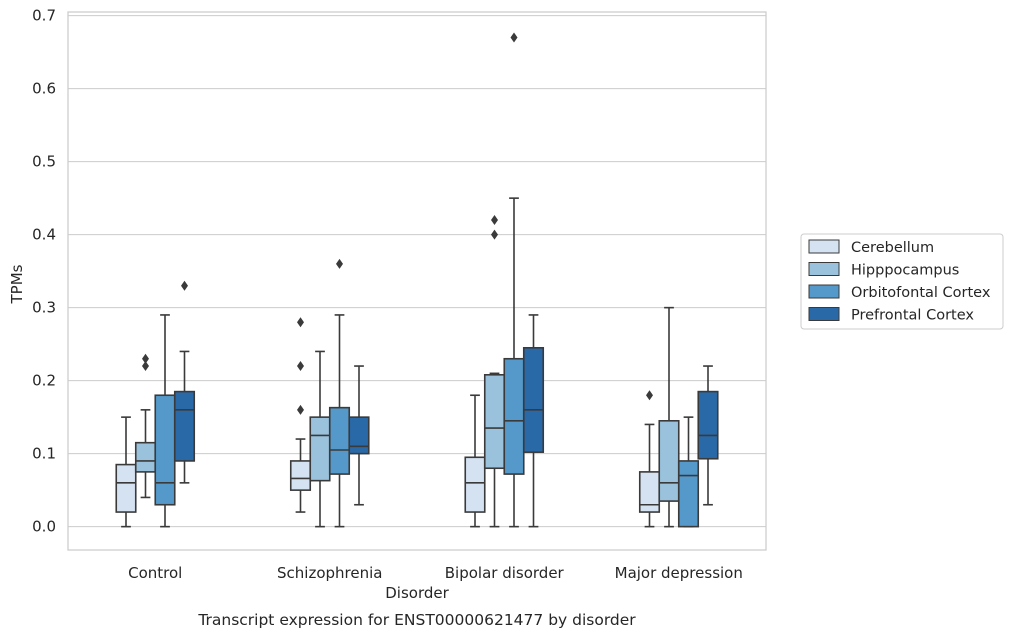 This screenshot has height=637, width=1014. Describe the element at coordinates (679, 573) in the screenshot. I see `x-tick-label: Major depression` at that location.